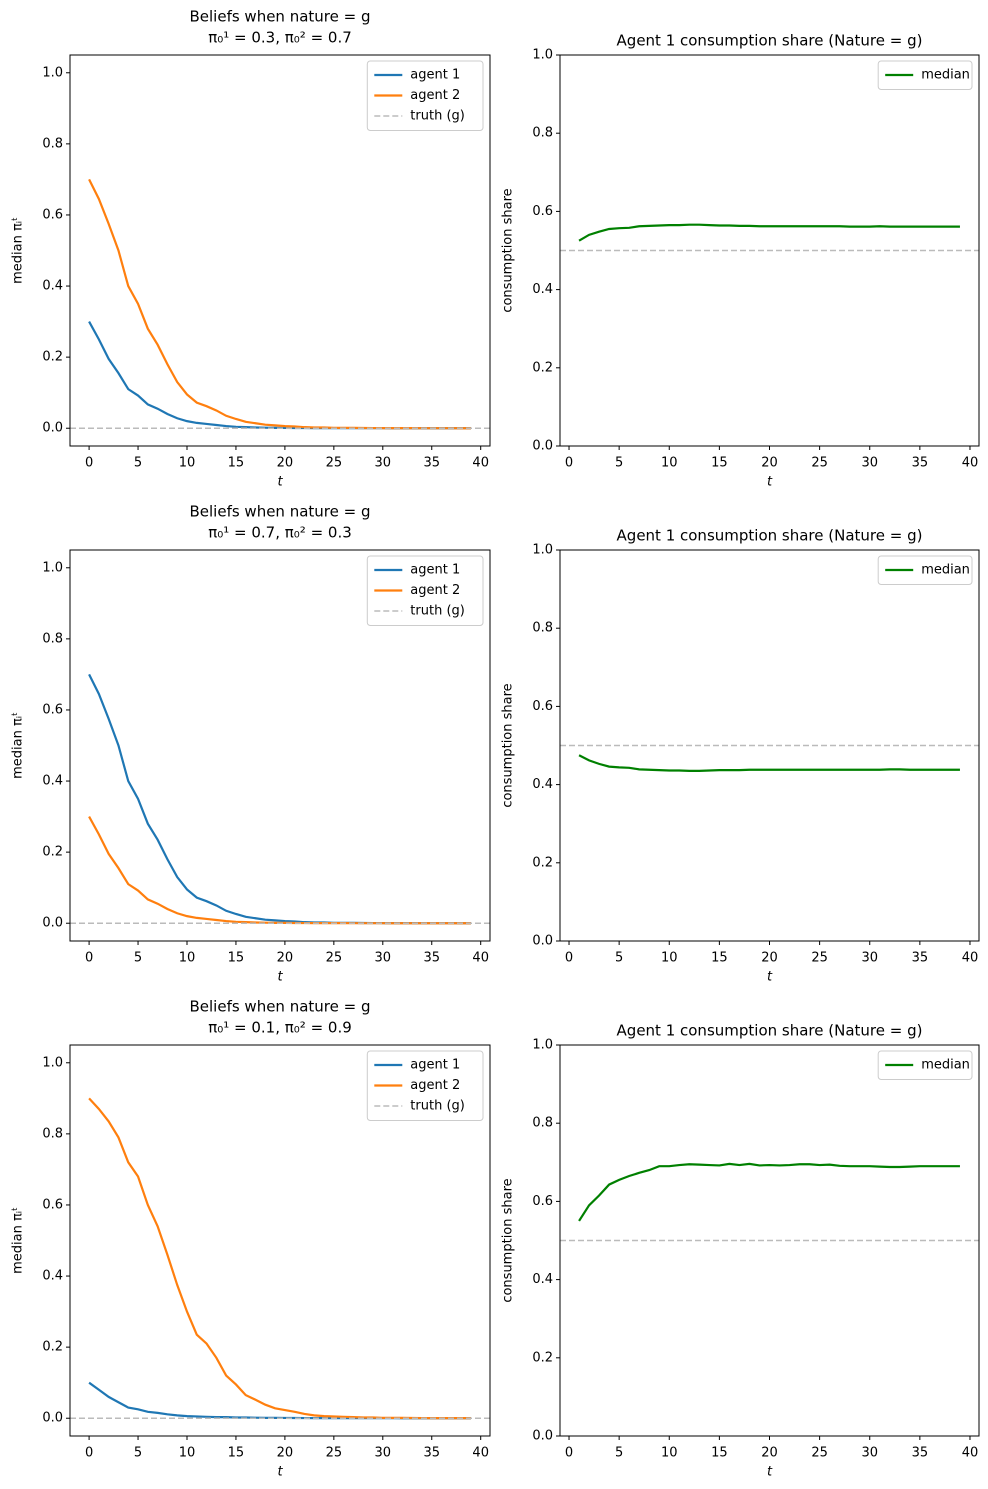 This screenshot has height=1489, width=988. Describe the element at coordinates (280, 1028) in the screenshot. I see `chart-subtitle: π₀¹ = 0.1, π₀² = 0.9` at that location.